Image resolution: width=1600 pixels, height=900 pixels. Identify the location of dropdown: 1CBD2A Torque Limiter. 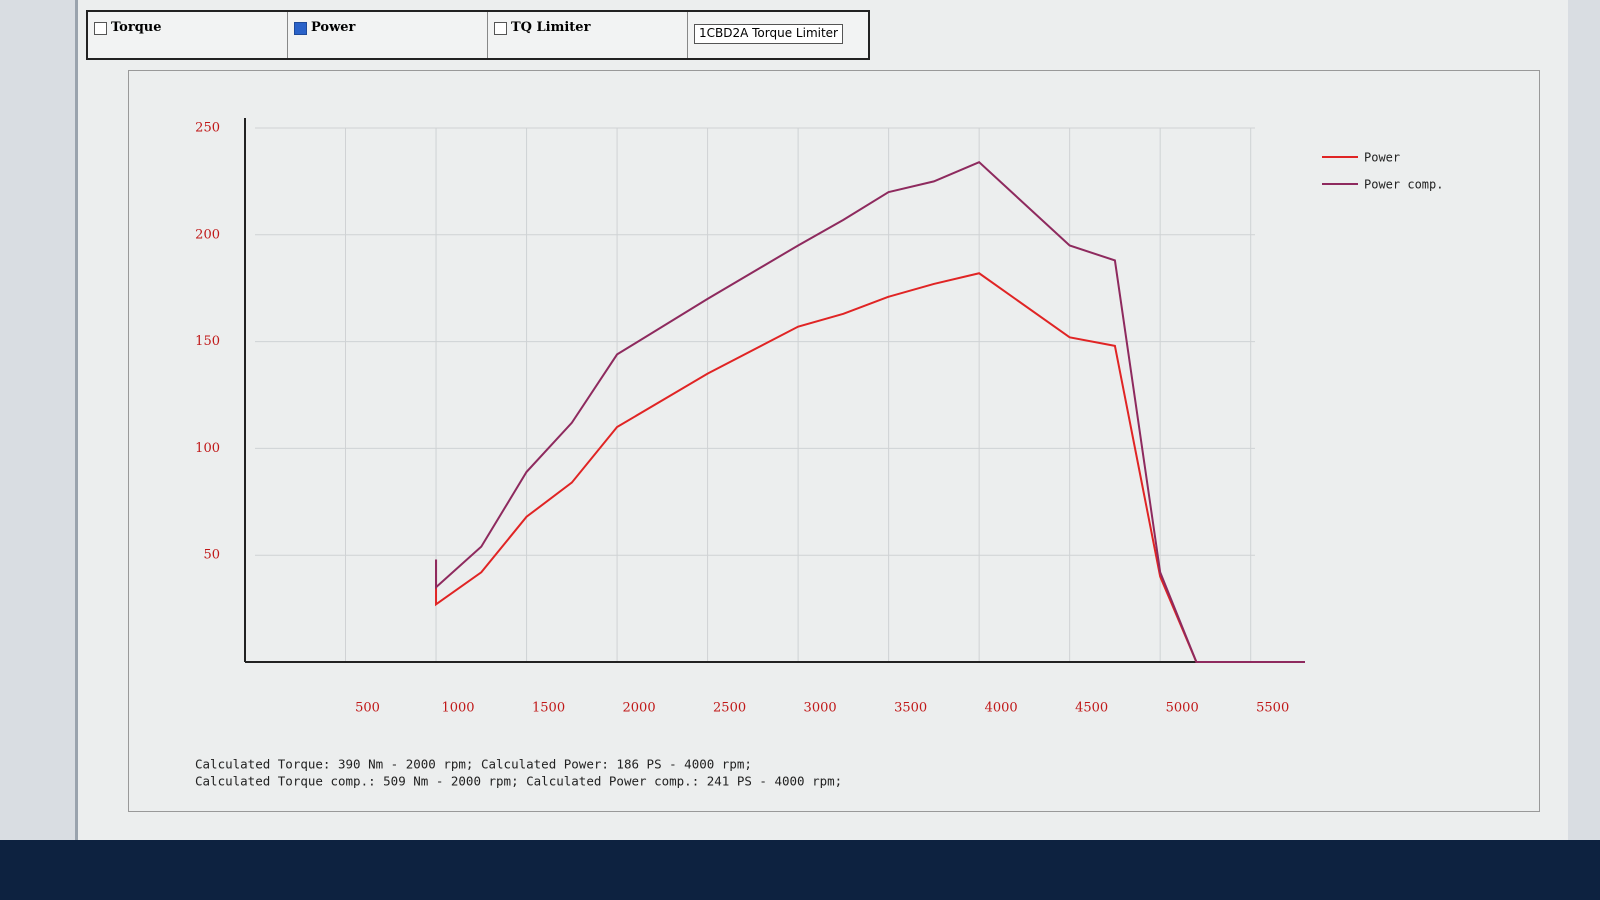
(768, 34).